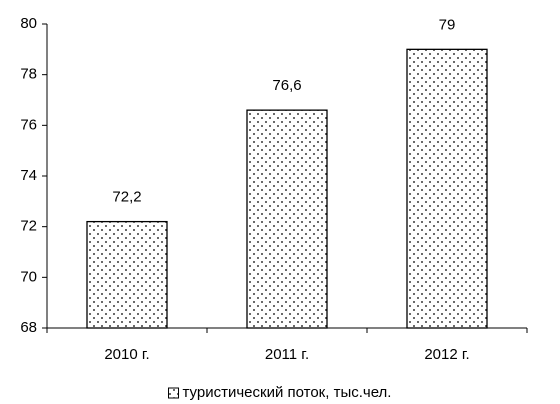 This screenshot has width=560, height=404. What do you see at coordinates (287, 392) in the screenshot?
I see `legend-label: туристический поток, тыс.чел.` at bounding box center [287, 392].